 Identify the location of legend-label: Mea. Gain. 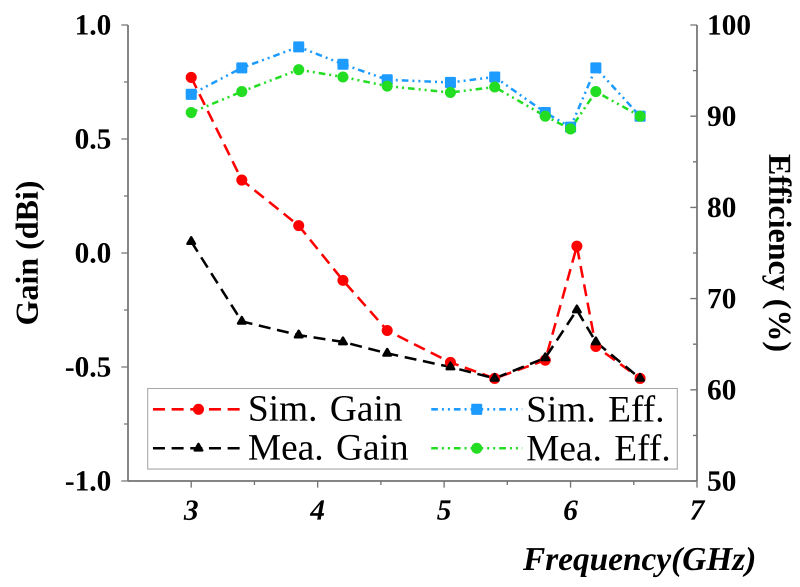
(328, 447).